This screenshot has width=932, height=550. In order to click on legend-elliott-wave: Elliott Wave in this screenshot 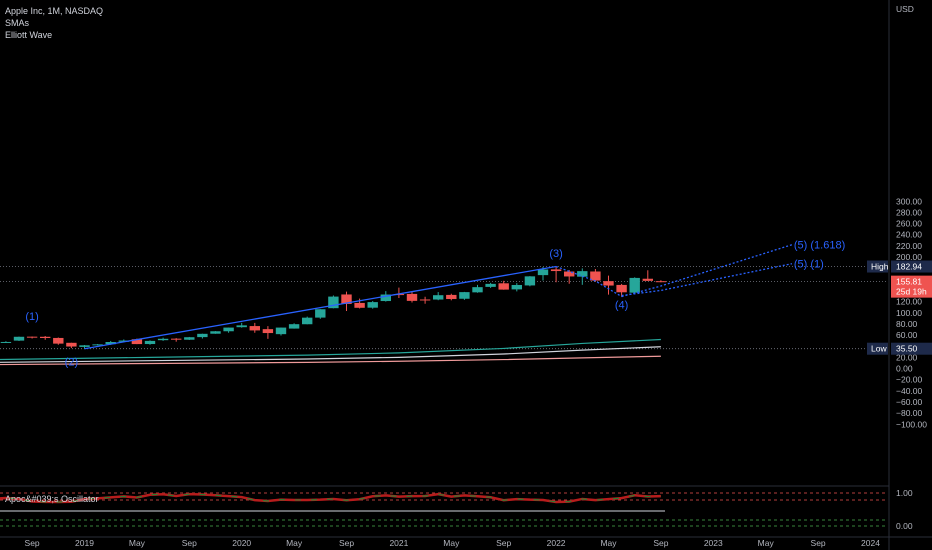, I will do `click(29, 35)`.